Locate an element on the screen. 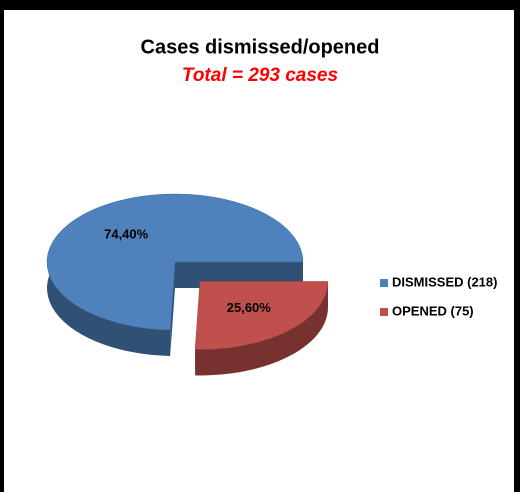 The width and height of the screenshot is (520, 492). data-label: 25,60% is located at coordinates (249, 307).